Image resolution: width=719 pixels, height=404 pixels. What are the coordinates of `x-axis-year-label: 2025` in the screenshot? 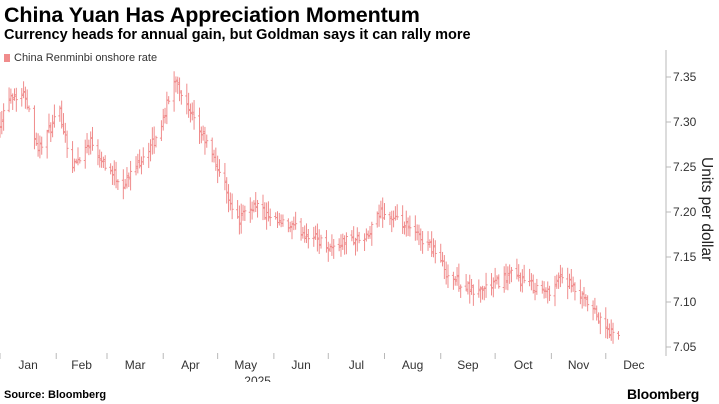 It's located at (257, 378).